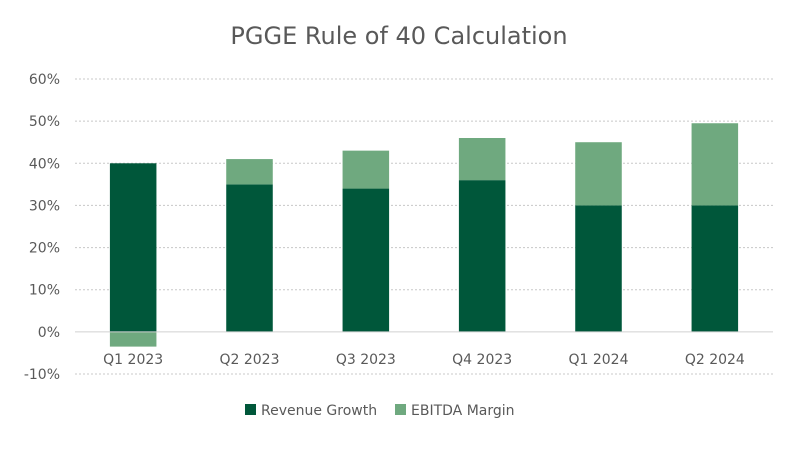 This screenshot has width=798, height=450. Describe the element at coordinates (598, 360) in the screenshot. I see `x-tick-label: Q1 2024` at that location.